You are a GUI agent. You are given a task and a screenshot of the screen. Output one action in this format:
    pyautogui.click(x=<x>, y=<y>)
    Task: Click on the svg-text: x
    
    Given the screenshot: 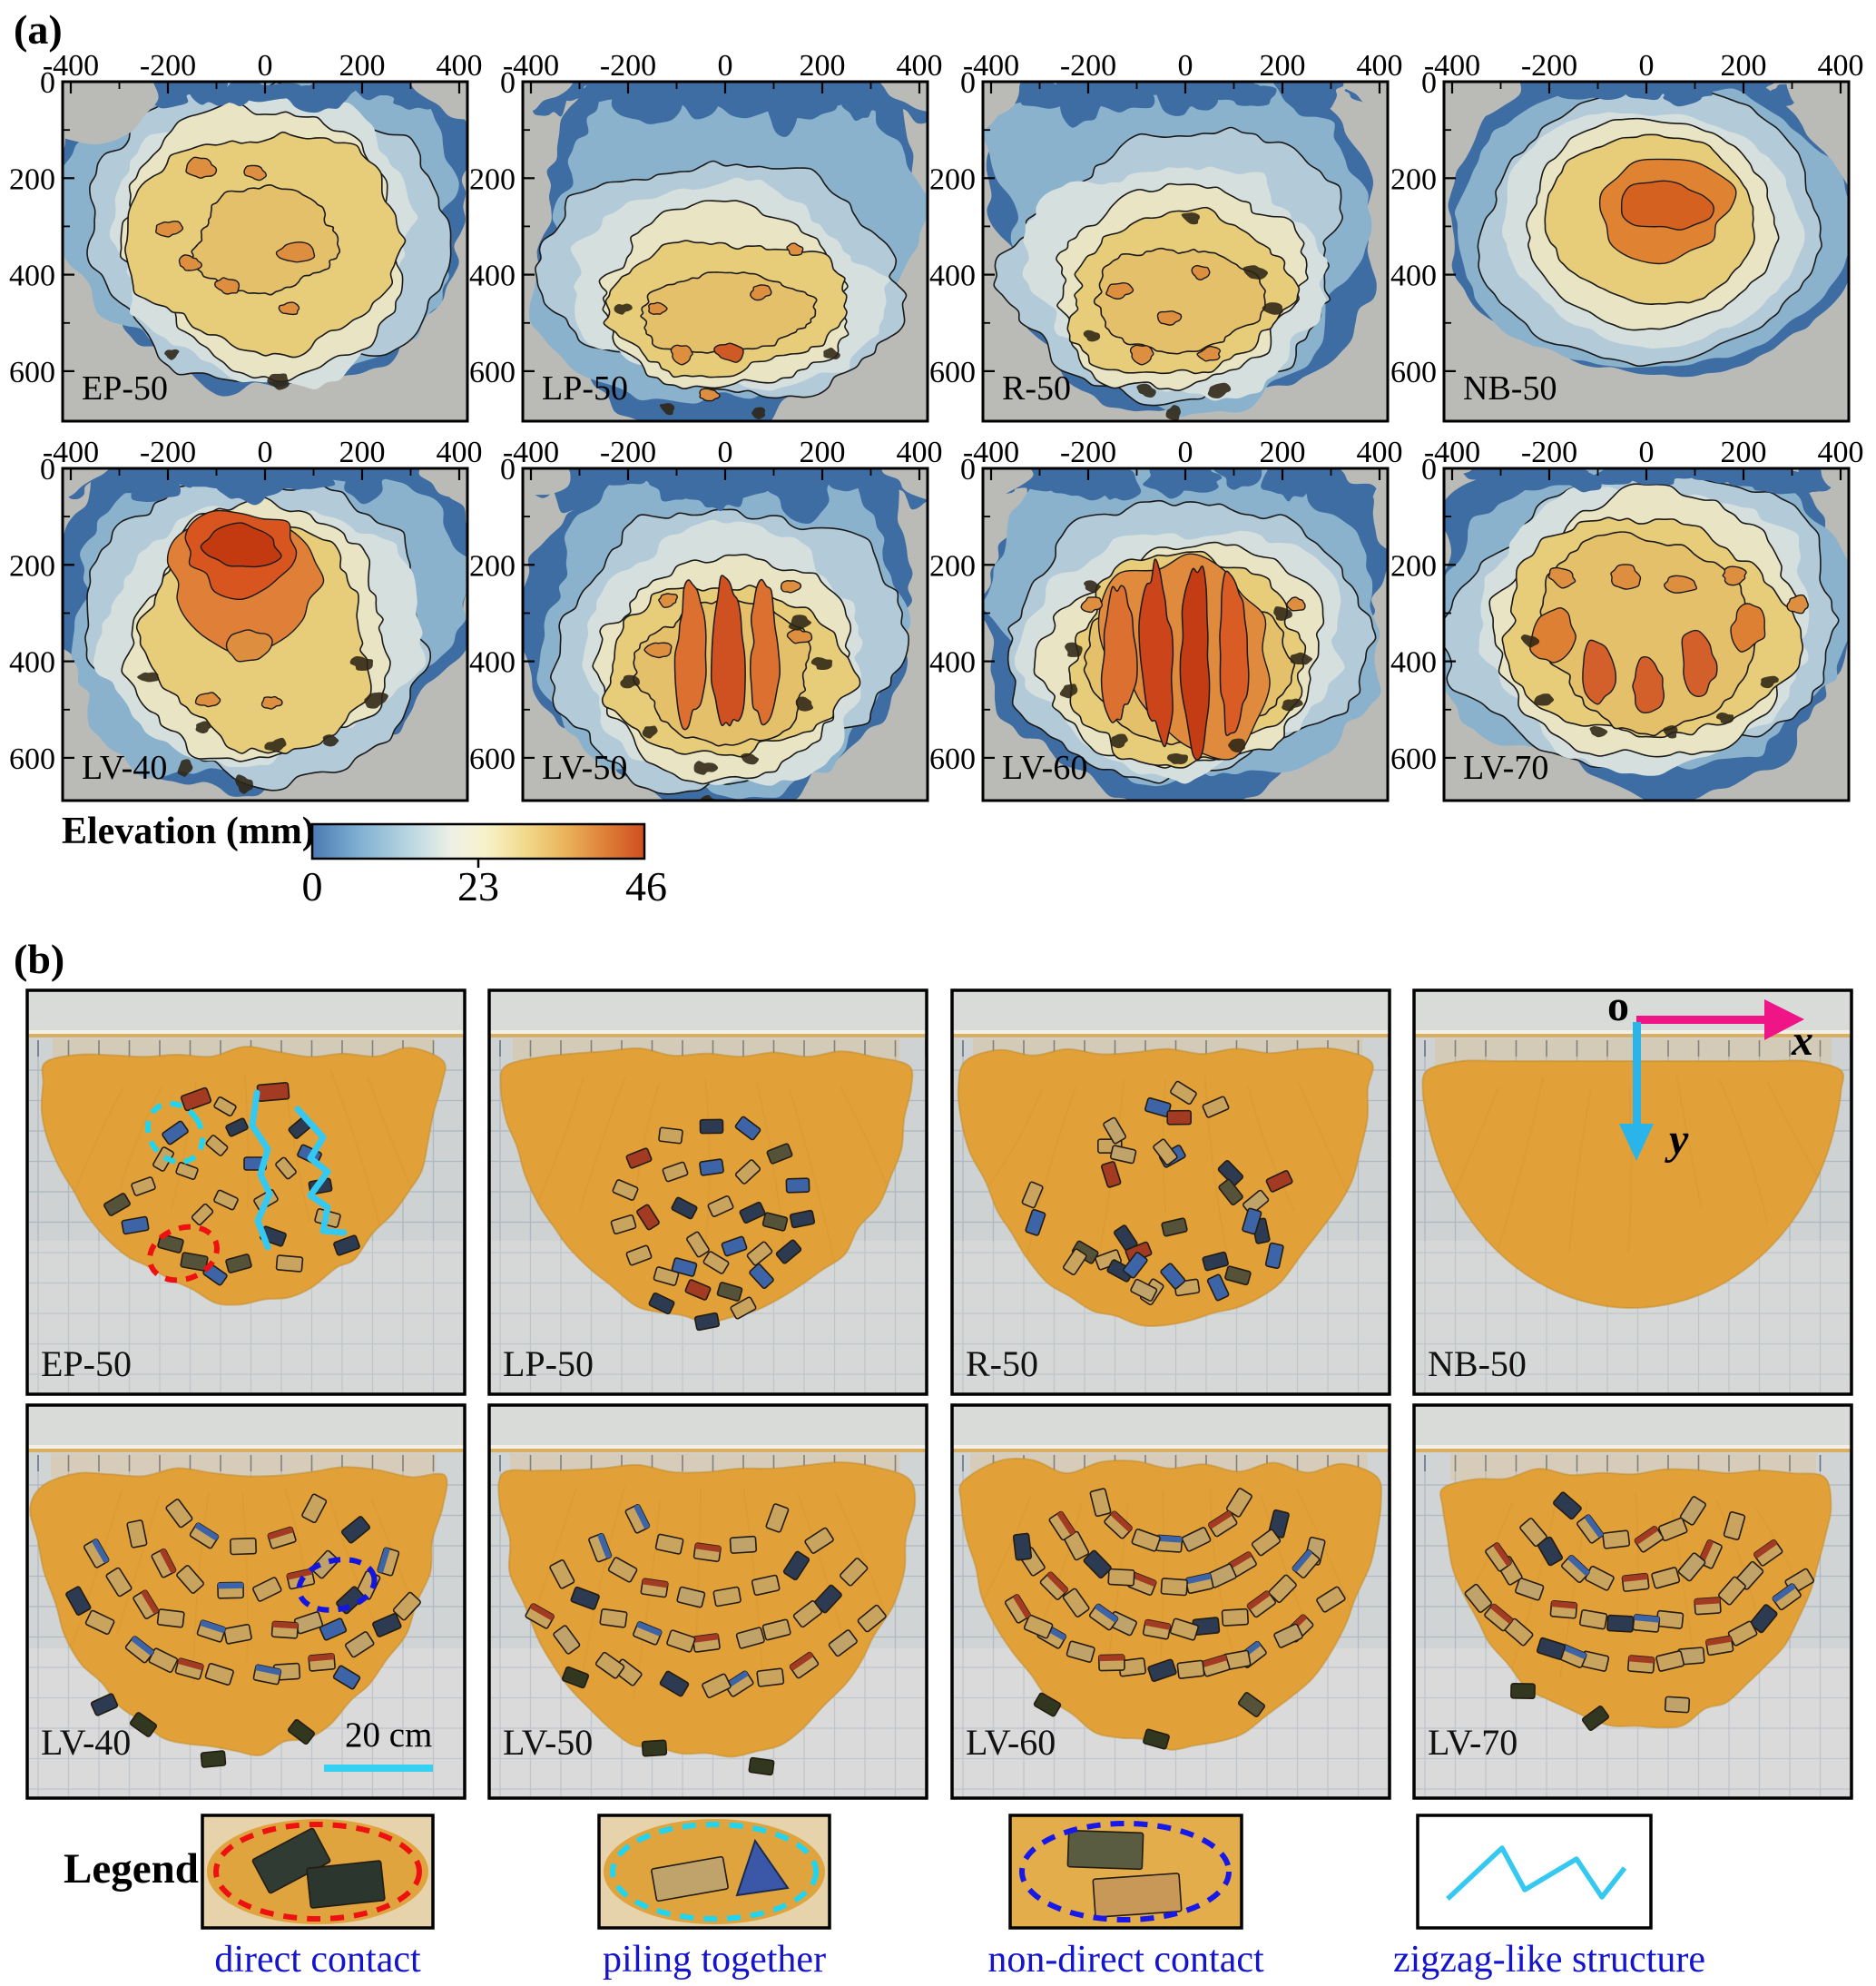 What is the action you would take?
    pyautogui.click(x=1802, y=1041)
    